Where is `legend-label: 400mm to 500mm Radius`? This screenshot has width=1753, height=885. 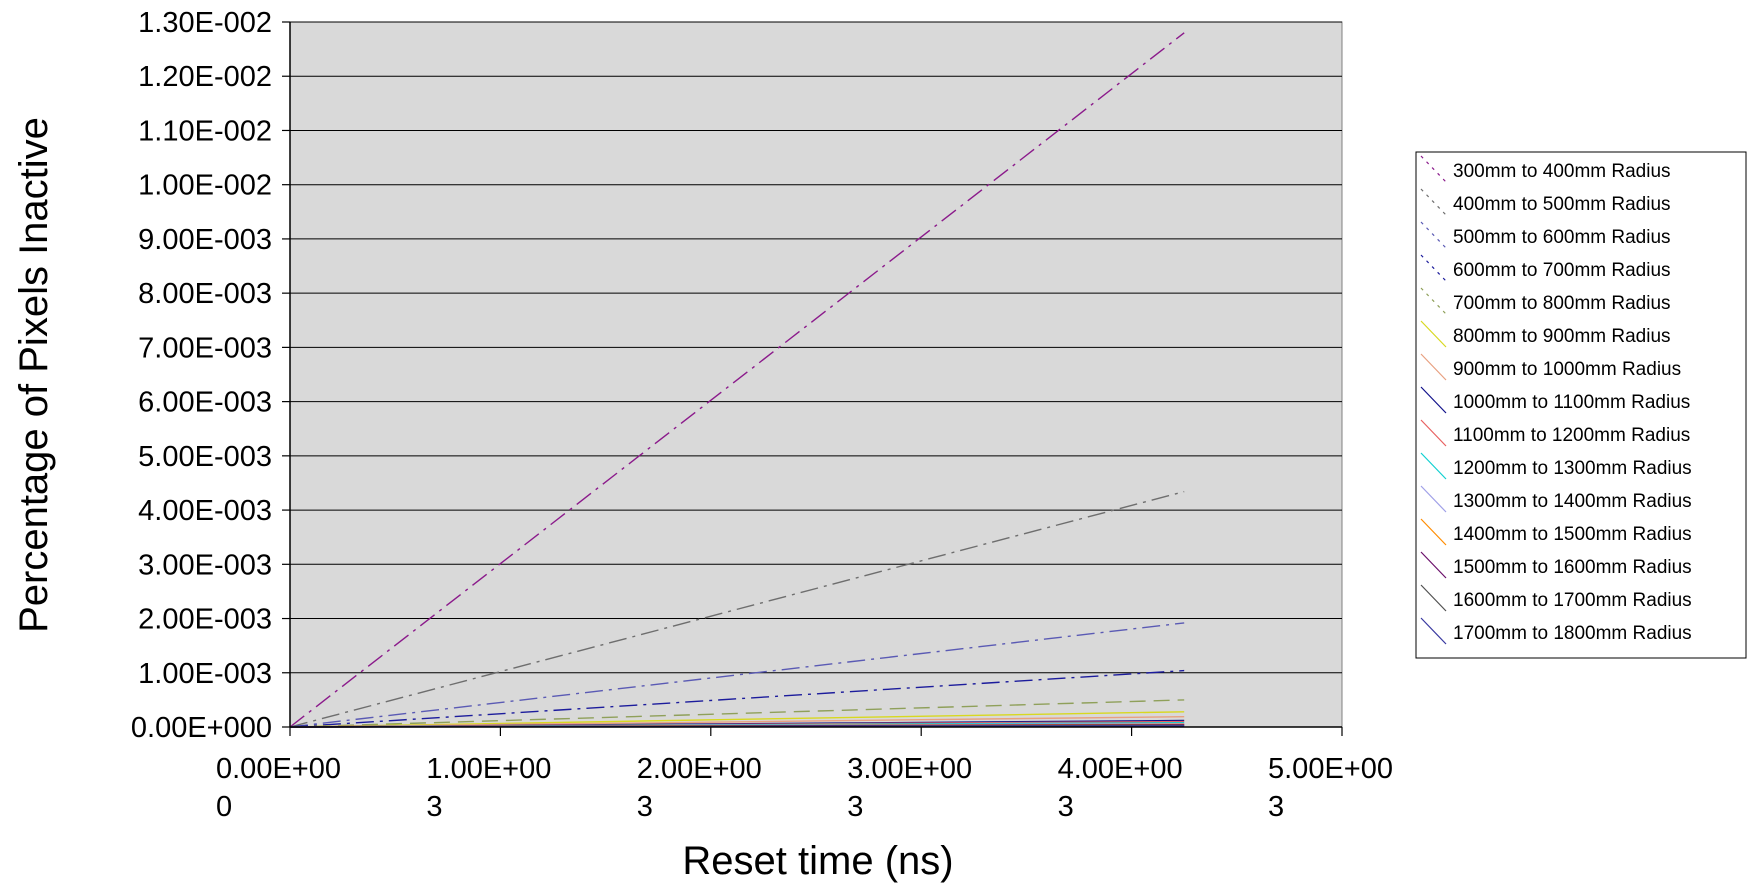
legend-label: 400mm to 500mm Radius is located at coordinates (1562, 204).